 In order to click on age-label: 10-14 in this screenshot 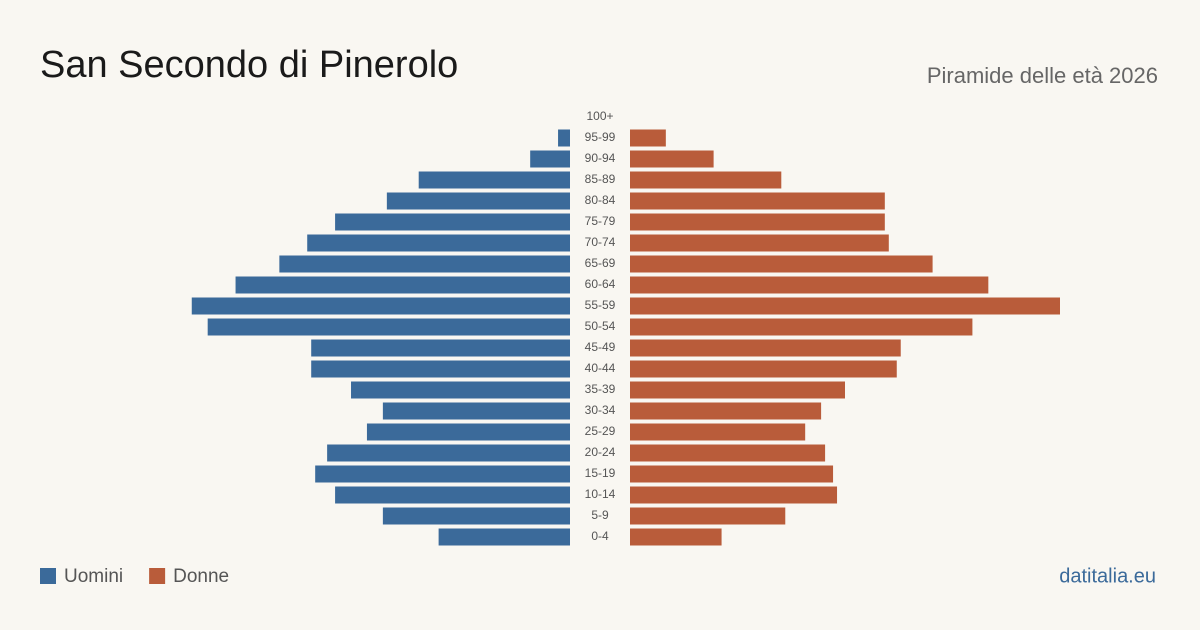, I will do `click(600, 494)`.